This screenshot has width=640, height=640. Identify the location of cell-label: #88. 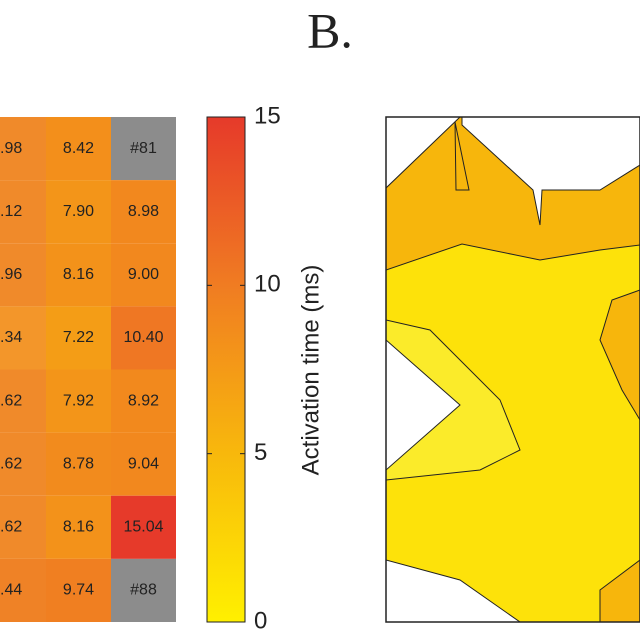
(143, 590).